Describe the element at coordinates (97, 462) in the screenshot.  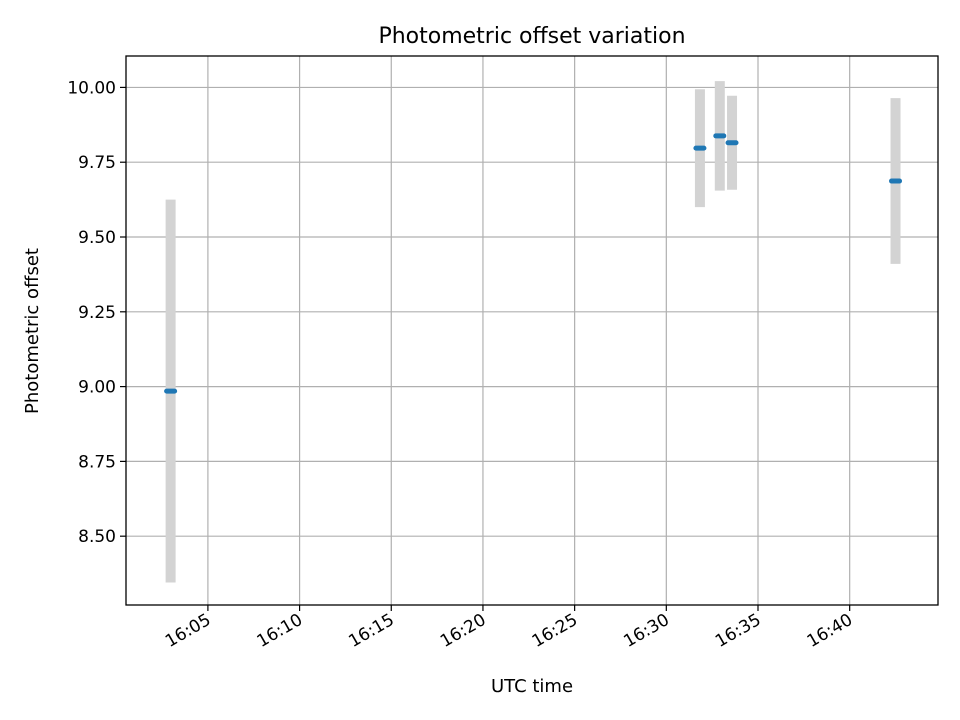
I see `y-tick-label: 8.75` at that location.